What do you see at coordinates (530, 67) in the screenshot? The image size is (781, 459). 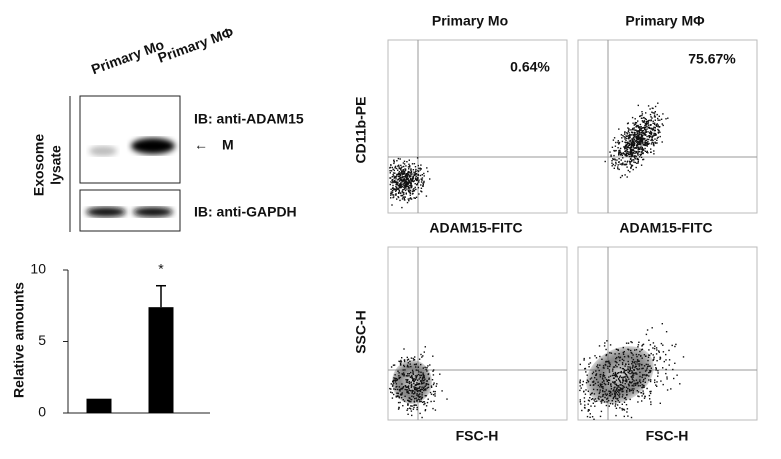 I see `percentage: 0.64%` at bounding box center [530, 67].